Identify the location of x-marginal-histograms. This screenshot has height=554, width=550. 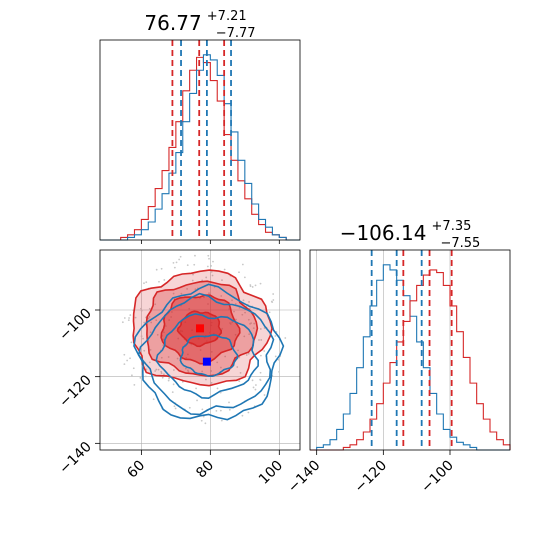
(200, 147).